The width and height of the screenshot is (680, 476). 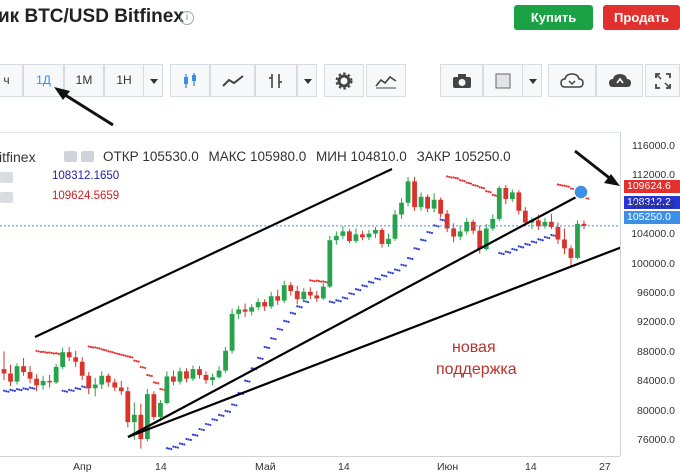 I want to click on annotation-line1: новая, so click(x=474, y=347).